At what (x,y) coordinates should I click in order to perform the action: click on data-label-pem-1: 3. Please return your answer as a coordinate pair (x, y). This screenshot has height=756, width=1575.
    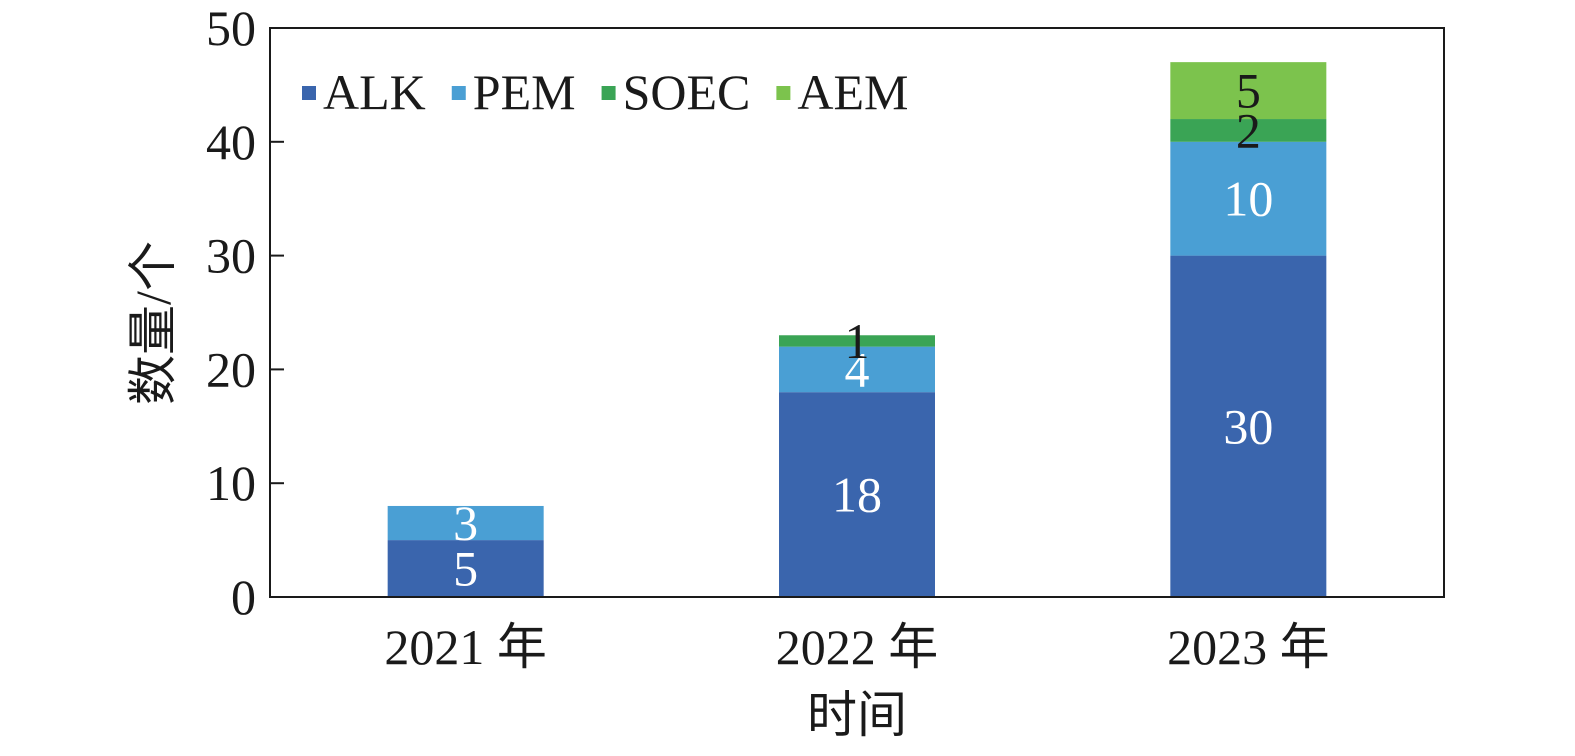
    Looking at the image, I should click on (465, 523).